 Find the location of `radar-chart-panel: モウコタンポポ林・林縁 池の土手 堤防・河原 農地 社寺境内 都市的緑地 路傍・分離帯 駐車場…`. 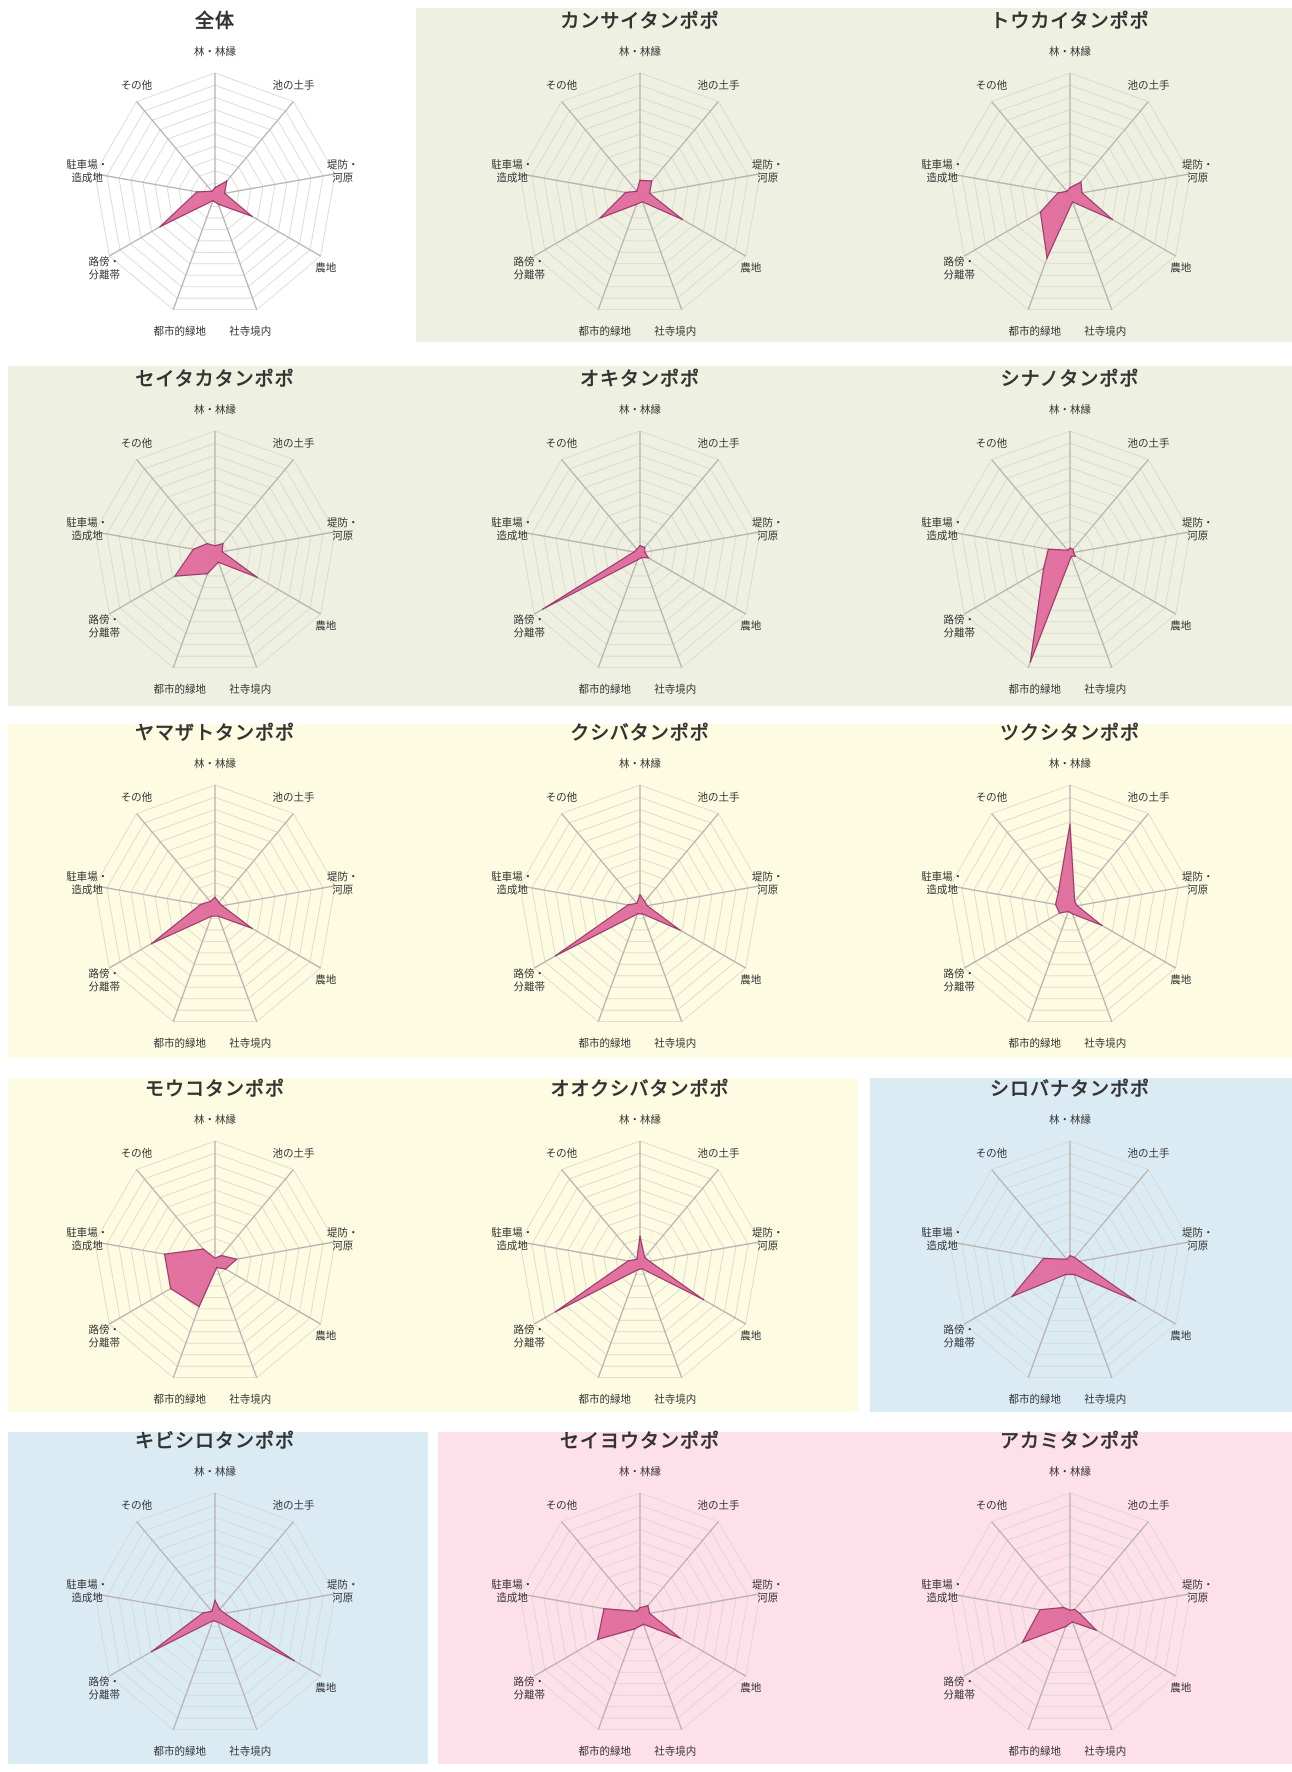

radar-chart-panel: モウコタンポポ林・林縁 池の土手 堤防・河原 農地 社寺境内 都市的緑地 路傍・分離帯 駐車場… is located at coordinates (215, 1244).